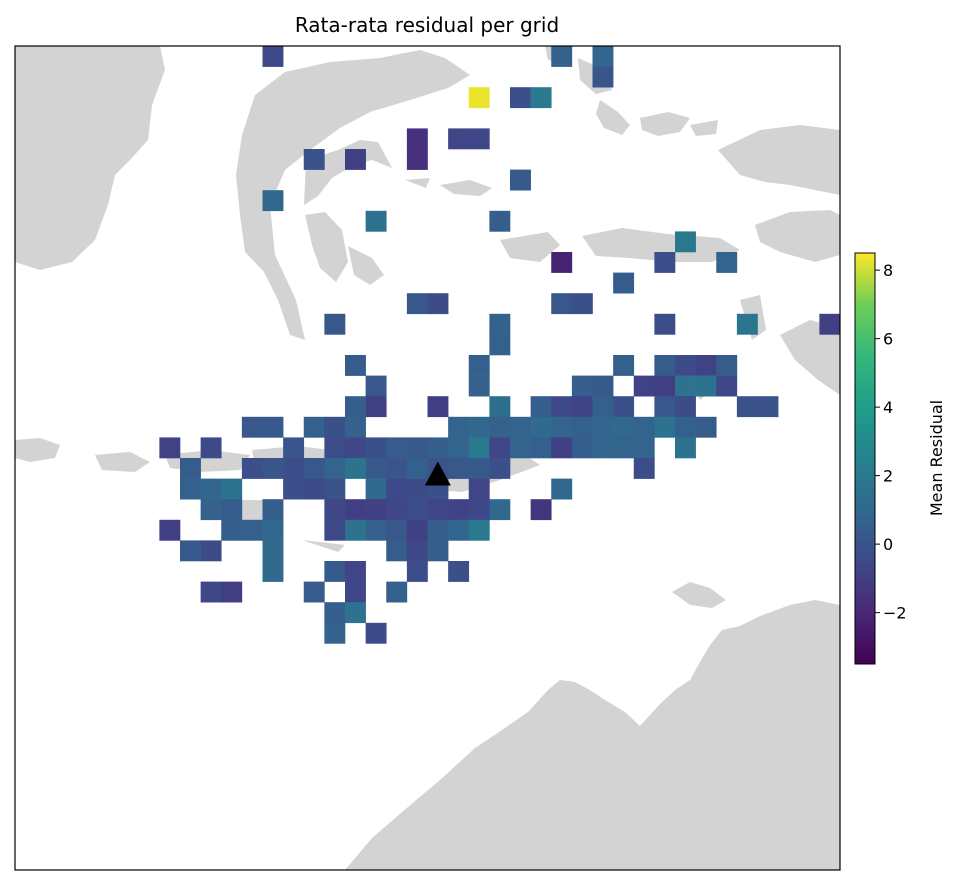  What do you see at coordinates (888, 270) in the screenshot?
I see `colorbar-tick-label: 8` at bounding box center [888, 270].